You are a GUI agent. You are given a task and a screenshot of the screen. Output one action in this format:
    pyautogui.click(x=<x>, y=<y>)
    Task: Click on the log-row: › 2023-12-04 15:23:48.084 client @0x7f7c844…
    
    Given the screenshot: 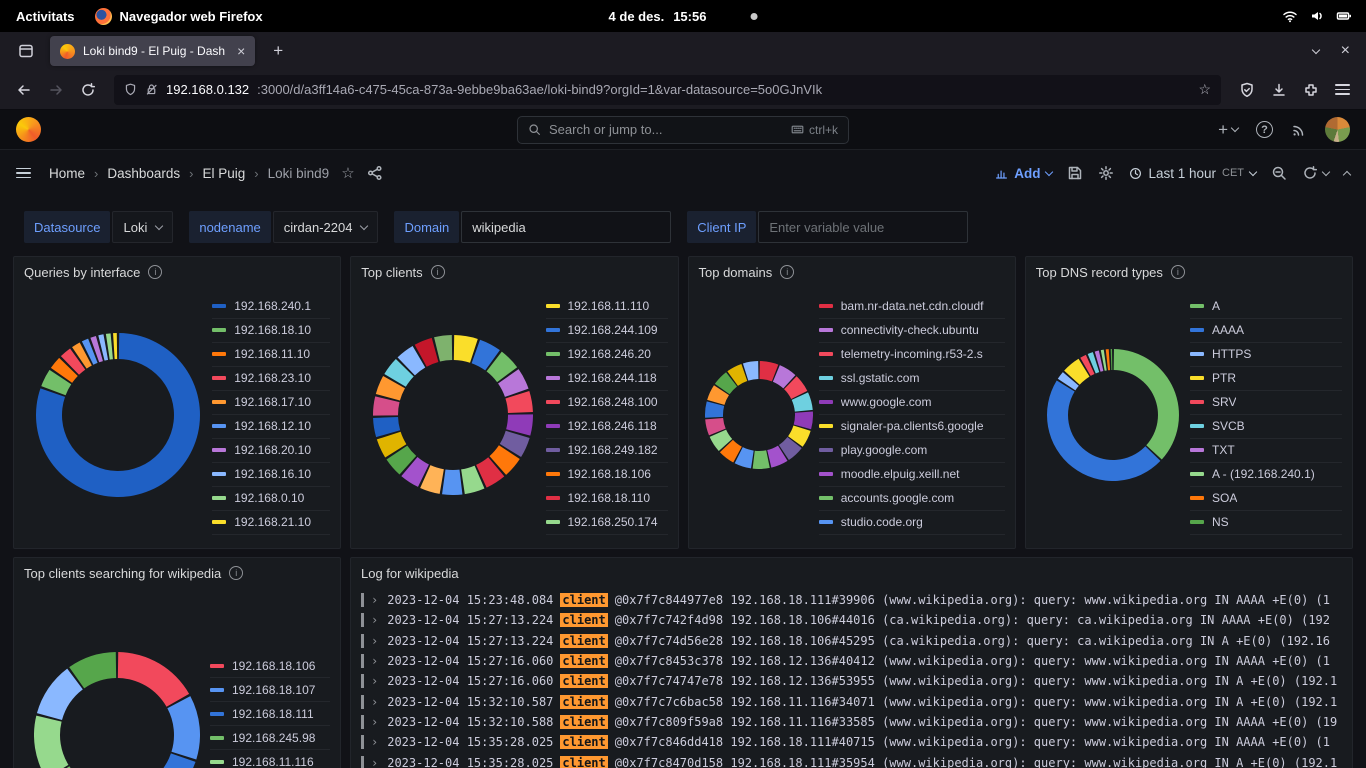 What is the action you would take?
    pyautogui.click(x=851, y=600)
    